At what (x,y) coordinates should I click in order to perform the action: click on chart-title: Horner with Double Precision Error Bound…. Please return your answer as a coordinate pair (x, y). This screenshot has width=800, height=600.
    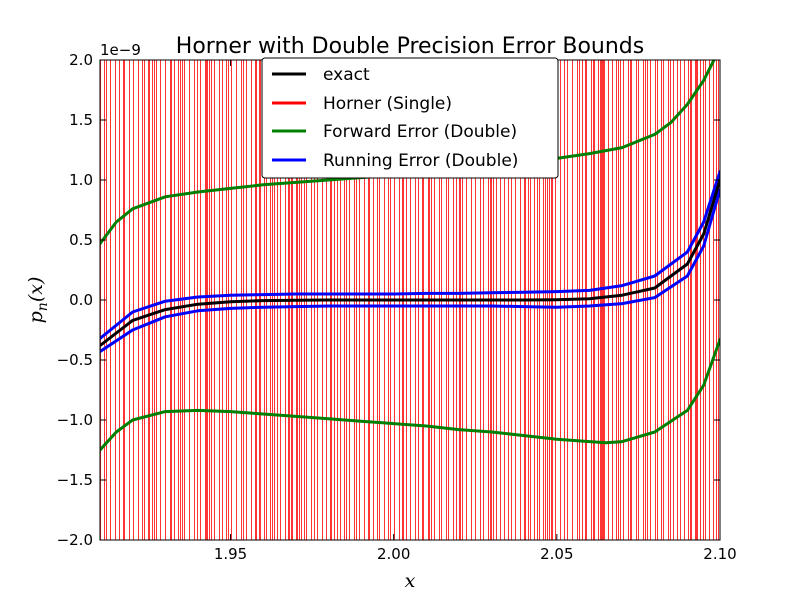
    Looking at the image, I should click on (410, 46).